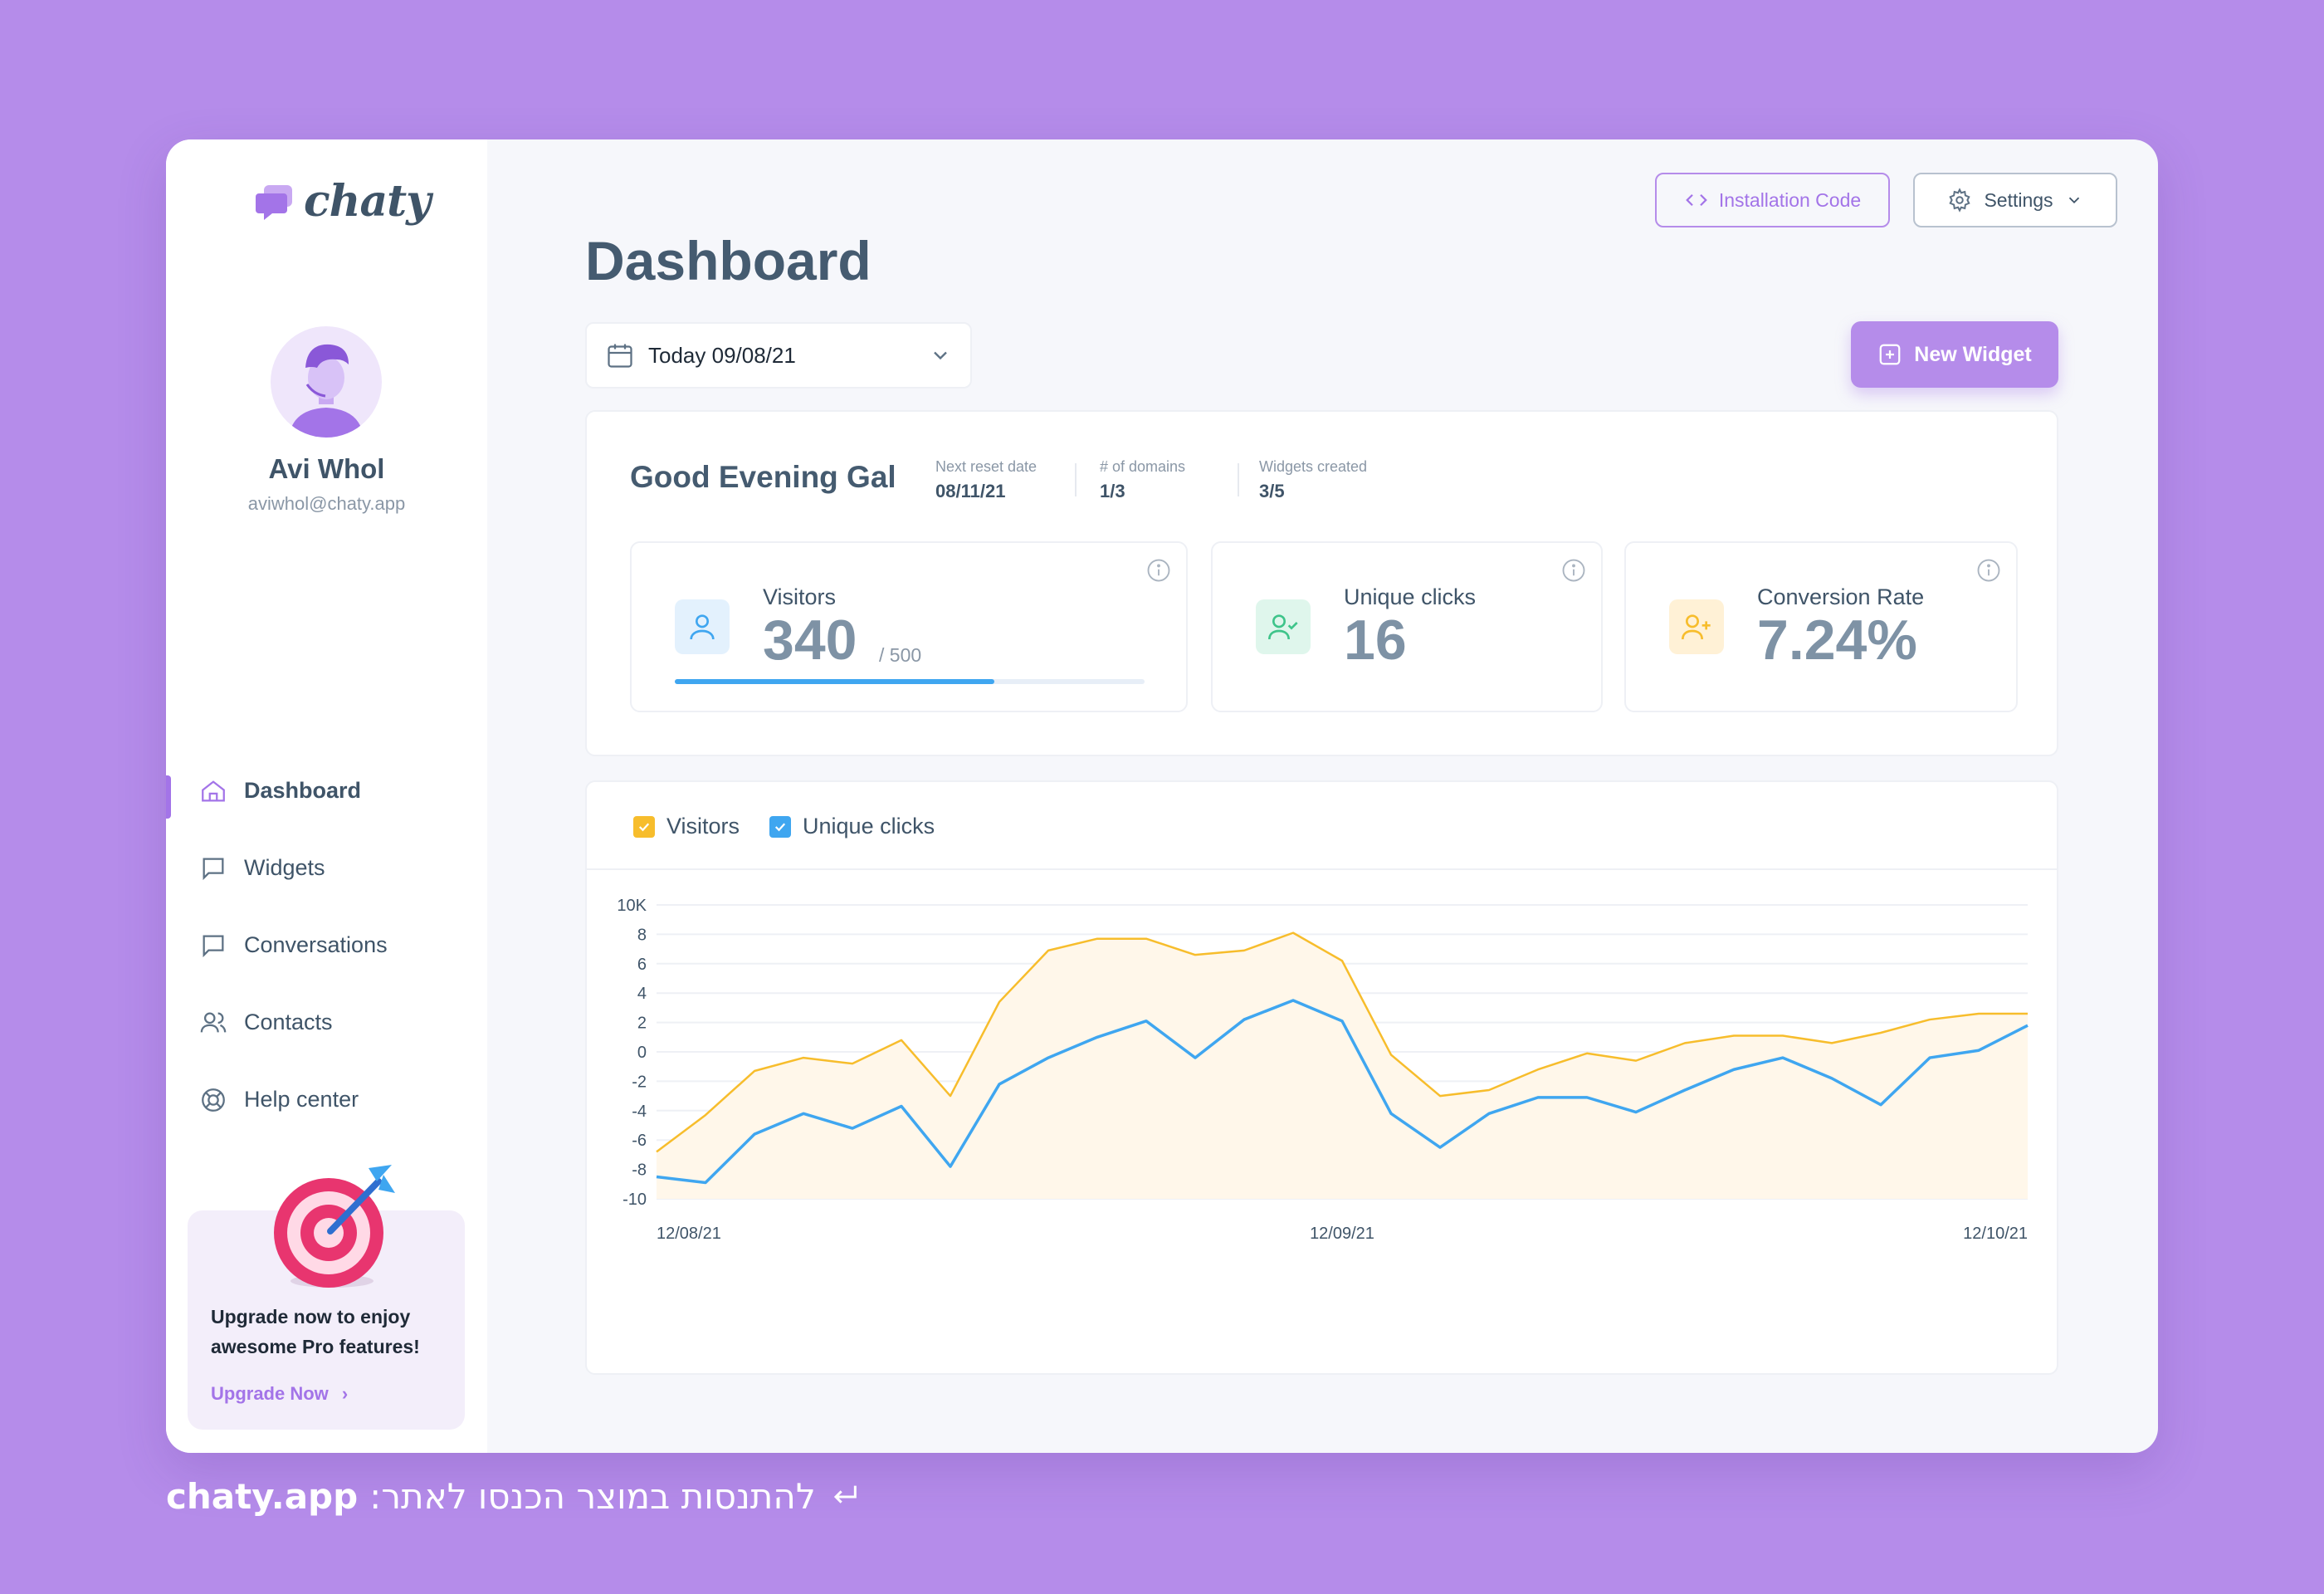  Describe the element at coordinates (2019, 199) in the screenshot. I see `settings-label: Settings` at that location.